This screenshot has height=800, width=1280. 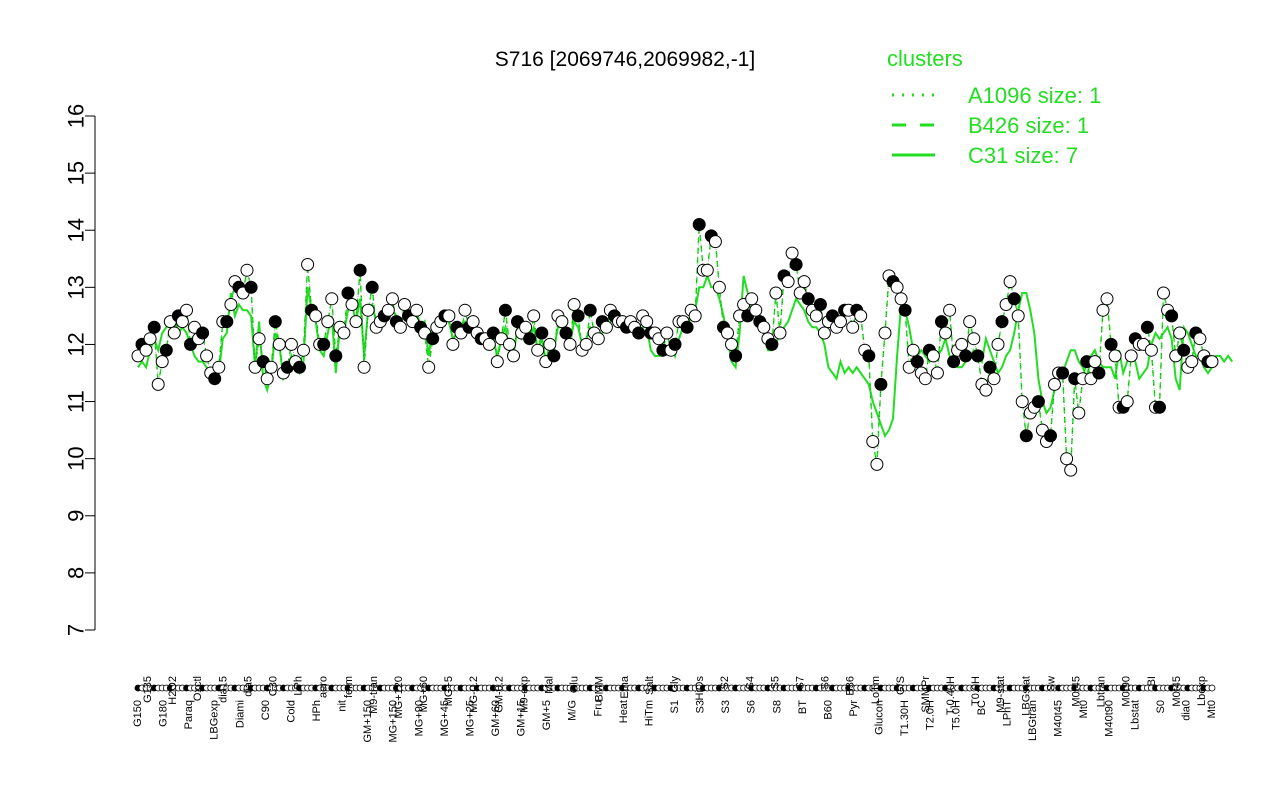 What do you see at coordinates (223, 689) in the screenshot?
I see `x-tick-label-top: dia15` at bounding box center [223, 689].